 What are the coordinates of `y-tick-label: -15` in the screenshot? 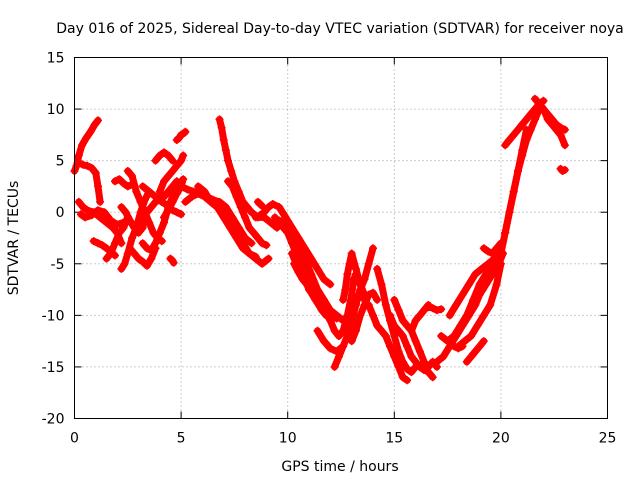 It's located at (53, 368).